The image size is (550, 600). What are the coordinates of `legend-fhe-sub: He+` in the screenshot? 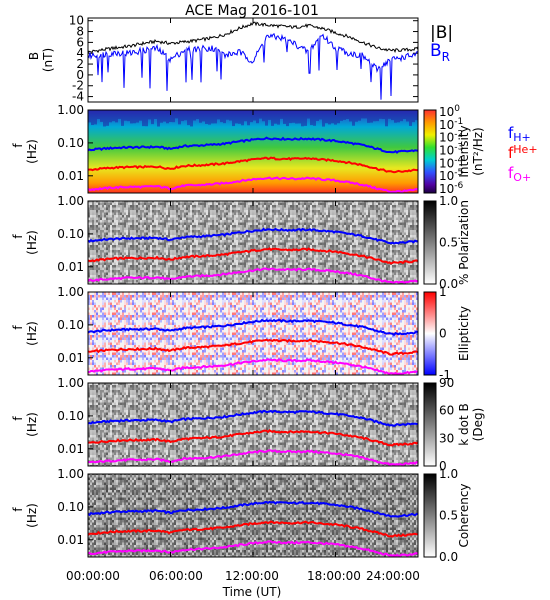 It's located at (525, 149).